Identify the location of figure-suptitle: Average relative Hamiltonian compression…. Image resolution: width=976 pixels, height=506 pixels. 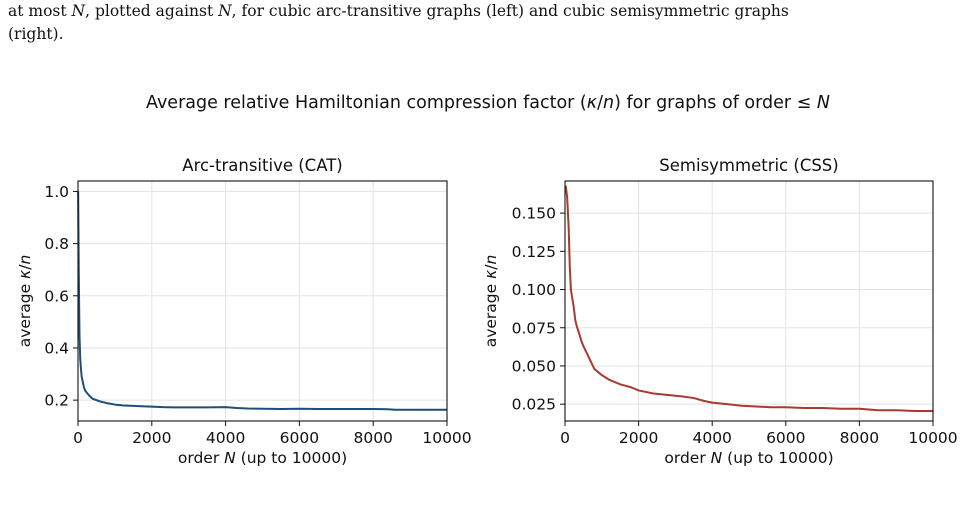
(488, 103).